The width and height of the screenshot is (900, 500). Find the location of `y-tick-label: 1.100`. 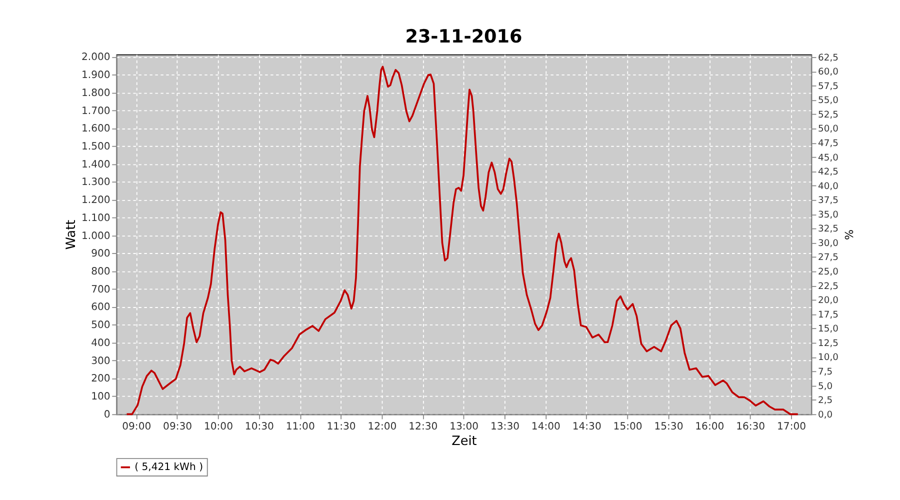

y-tick-label: 1.100 is located at coordinates (96, 218).